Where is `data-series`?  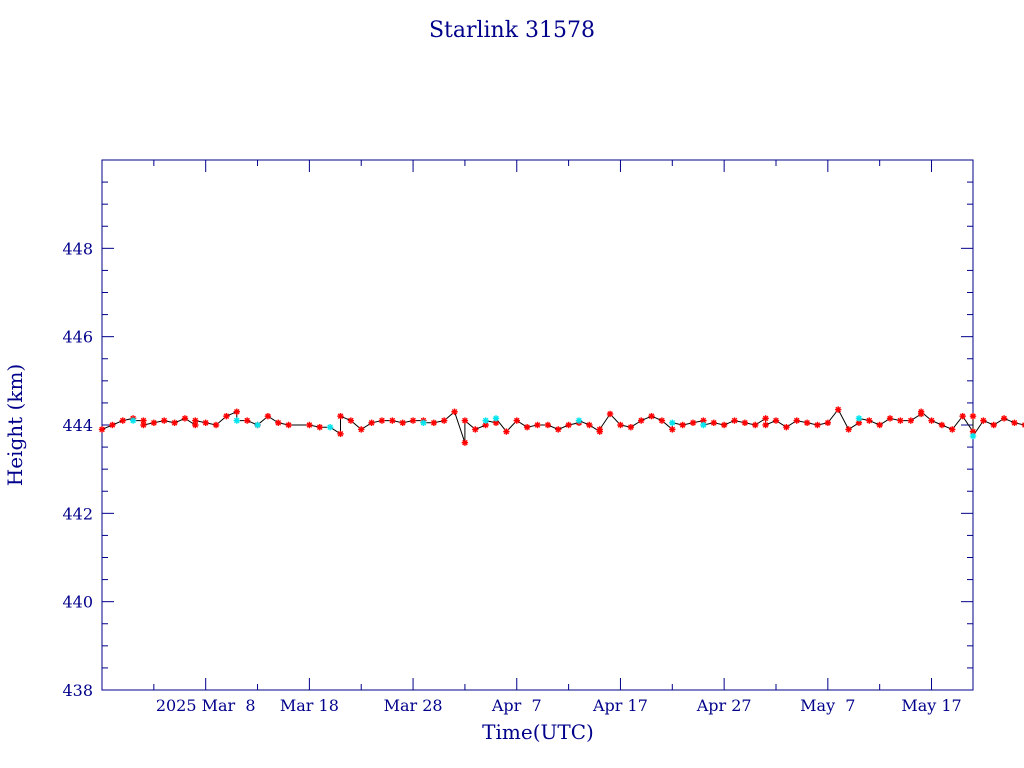
data-series is located at coordinates (561, 426).